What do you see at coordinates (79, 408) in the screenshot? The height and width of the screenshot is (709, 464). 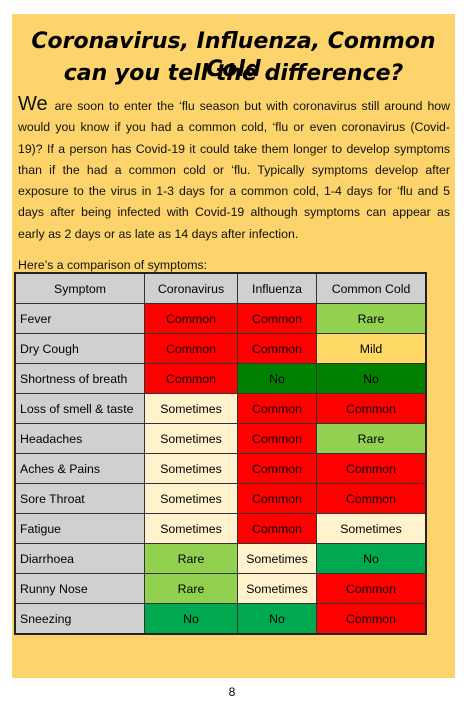 I see `symptom-cell: Loss of smell & taste` at bounding box center [79, 408].